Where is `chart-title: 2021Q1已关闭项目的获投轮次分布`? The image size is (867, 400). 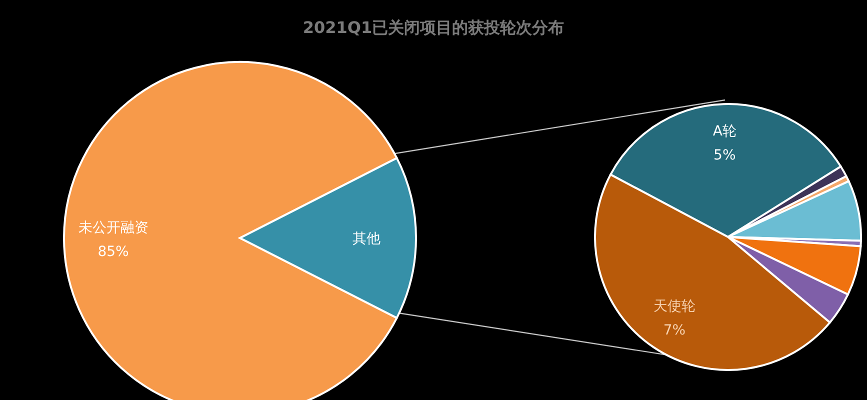 chart-title: 2021Q1已关闭项目的获投轮次分布 is located at coordinates (434, 28).